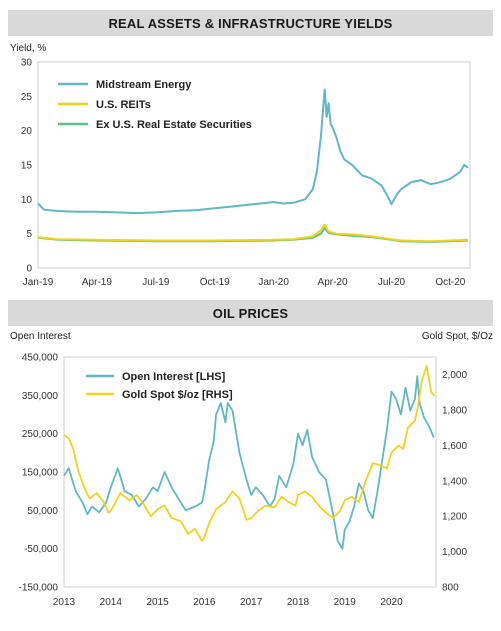 The image size is (501, 631). What do you see at coordinates (111, 602) in the screenshot?
I see `oil-x-tick-label: 2014` at bounding box center [111, 602].